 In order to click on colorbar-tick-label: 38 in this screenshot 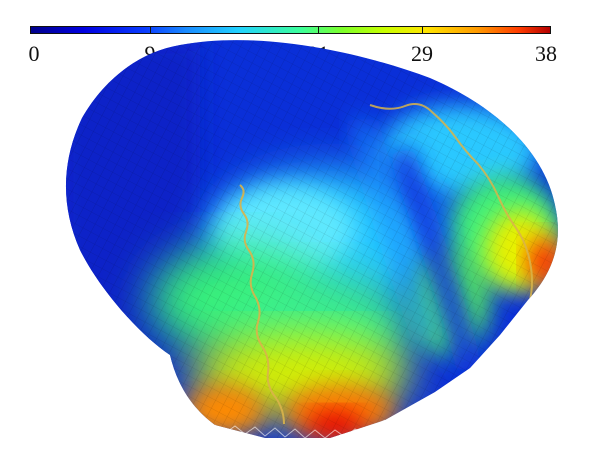, I will do `click(546, 53)`.